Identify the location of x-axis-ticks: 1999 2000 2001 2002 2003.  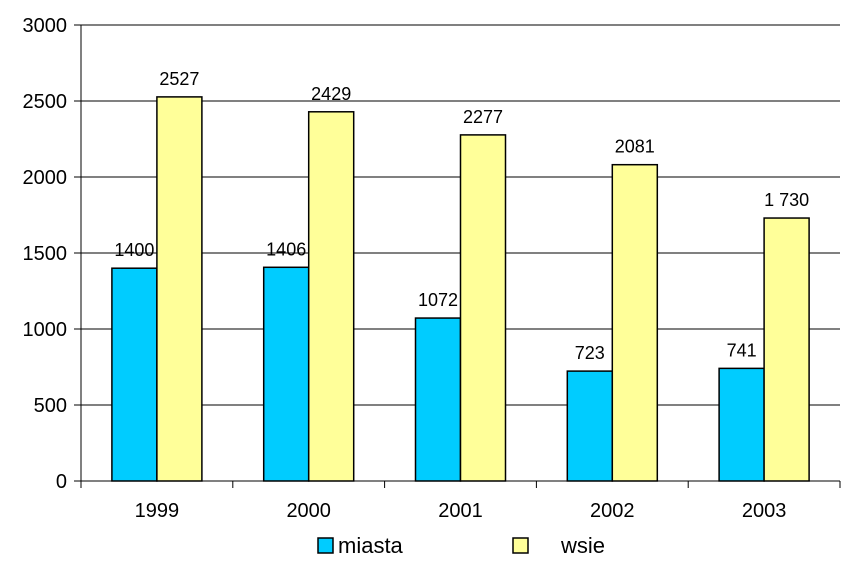
(460, 501).